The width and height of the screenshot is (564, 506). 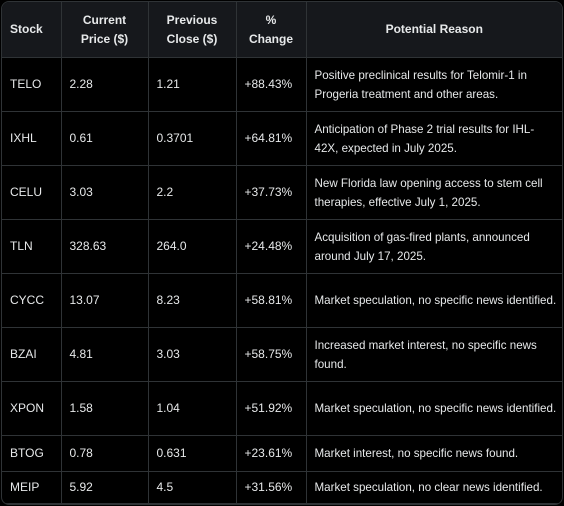 I want to click on value-cell: 5.92, so click(x=105, y=487).